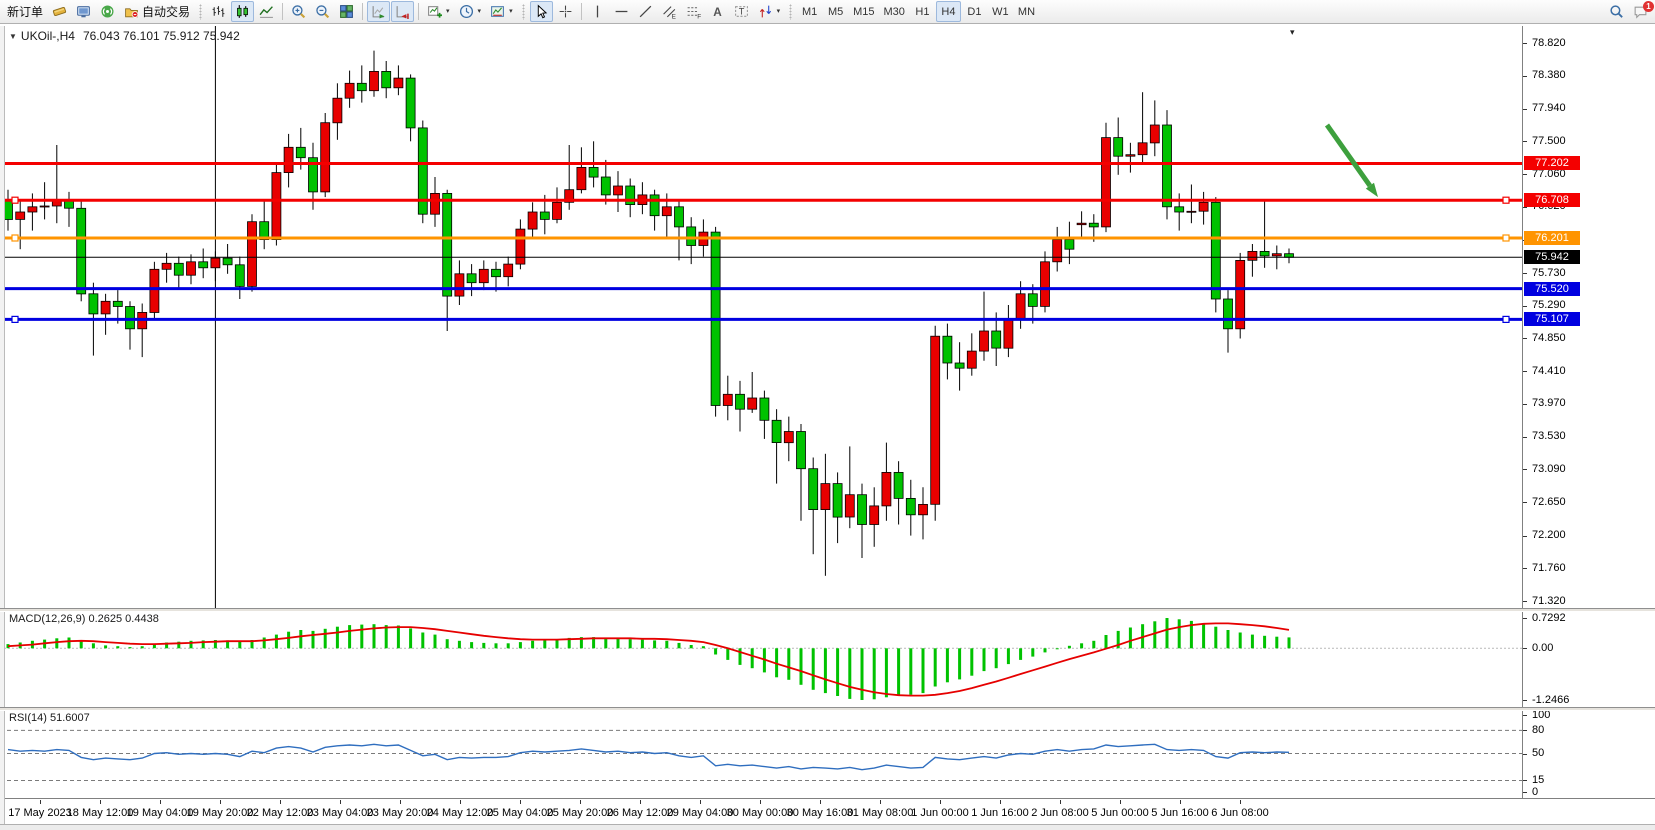 The image size is (1655, 830). I want to click on timeframe-m15: M15, so click(864, 11).